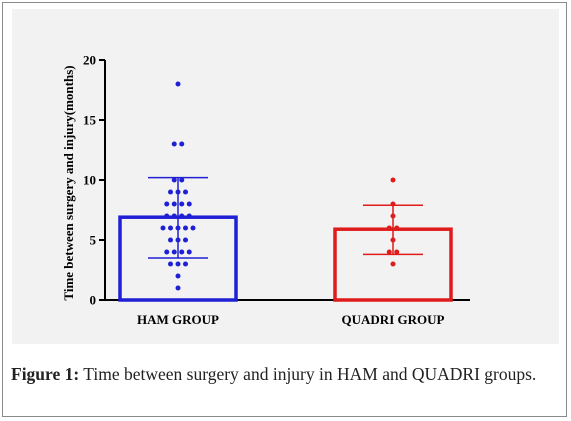  I want to click on y-tick-label: 20, so click(89, 60).